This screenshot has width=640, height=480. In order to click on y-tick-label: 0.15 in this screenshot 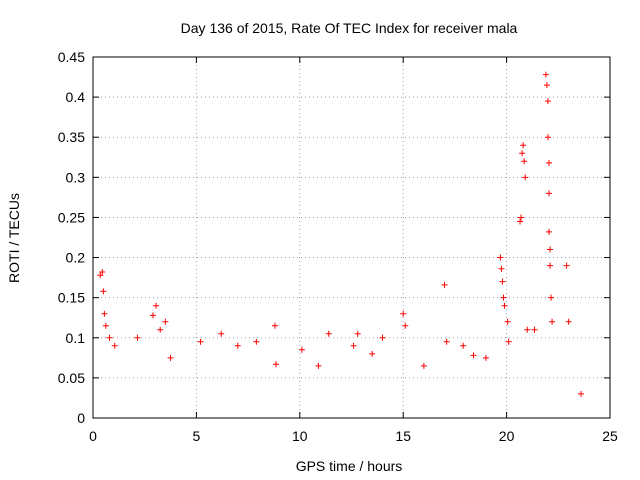, I will do `click(71, 298)`.